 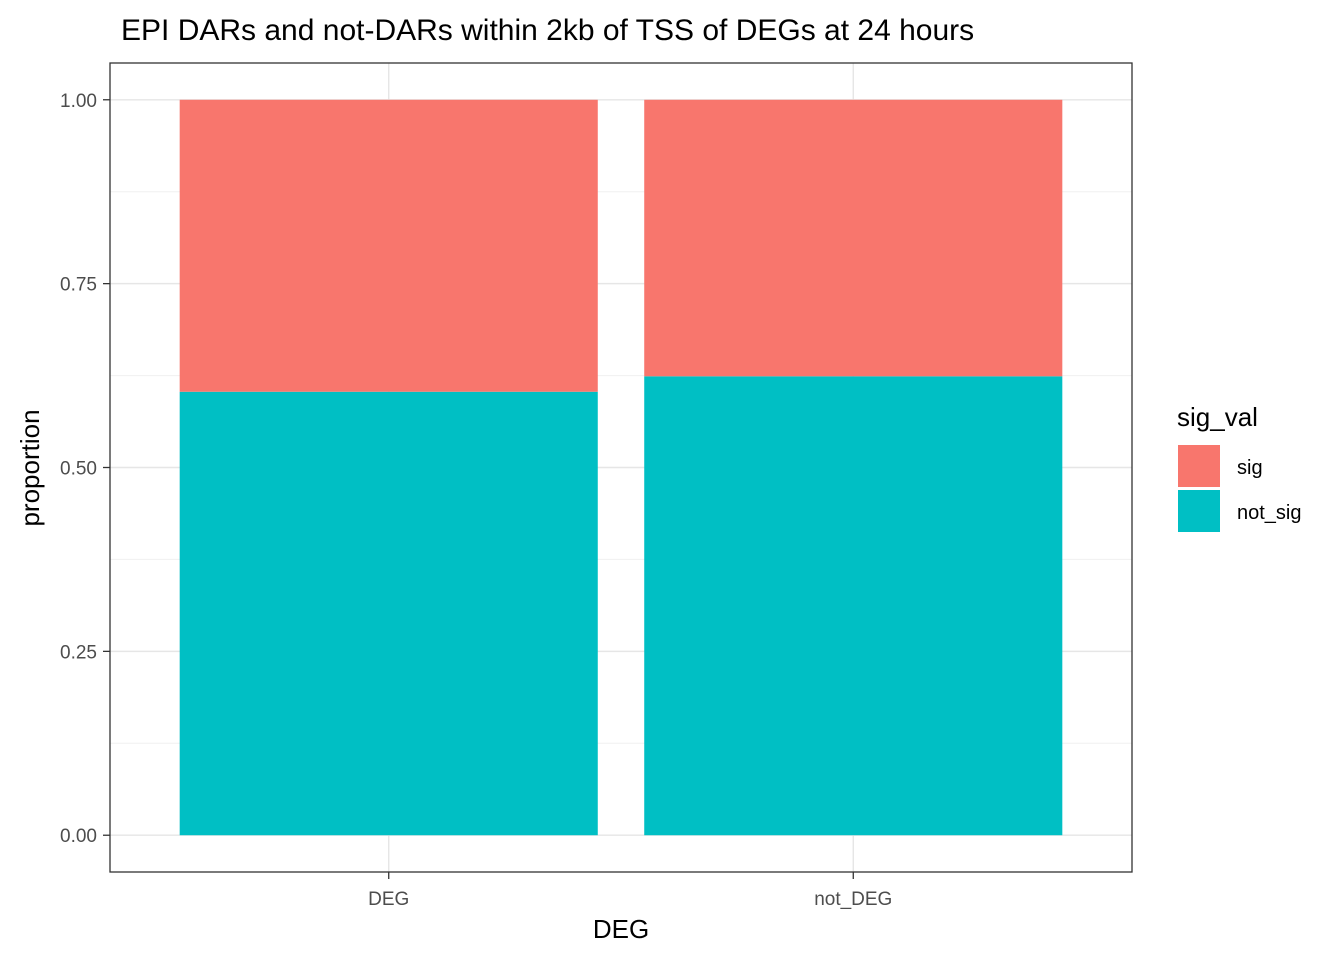 I want to click on x-tick-label: DEG, so click(x=388, y=899).